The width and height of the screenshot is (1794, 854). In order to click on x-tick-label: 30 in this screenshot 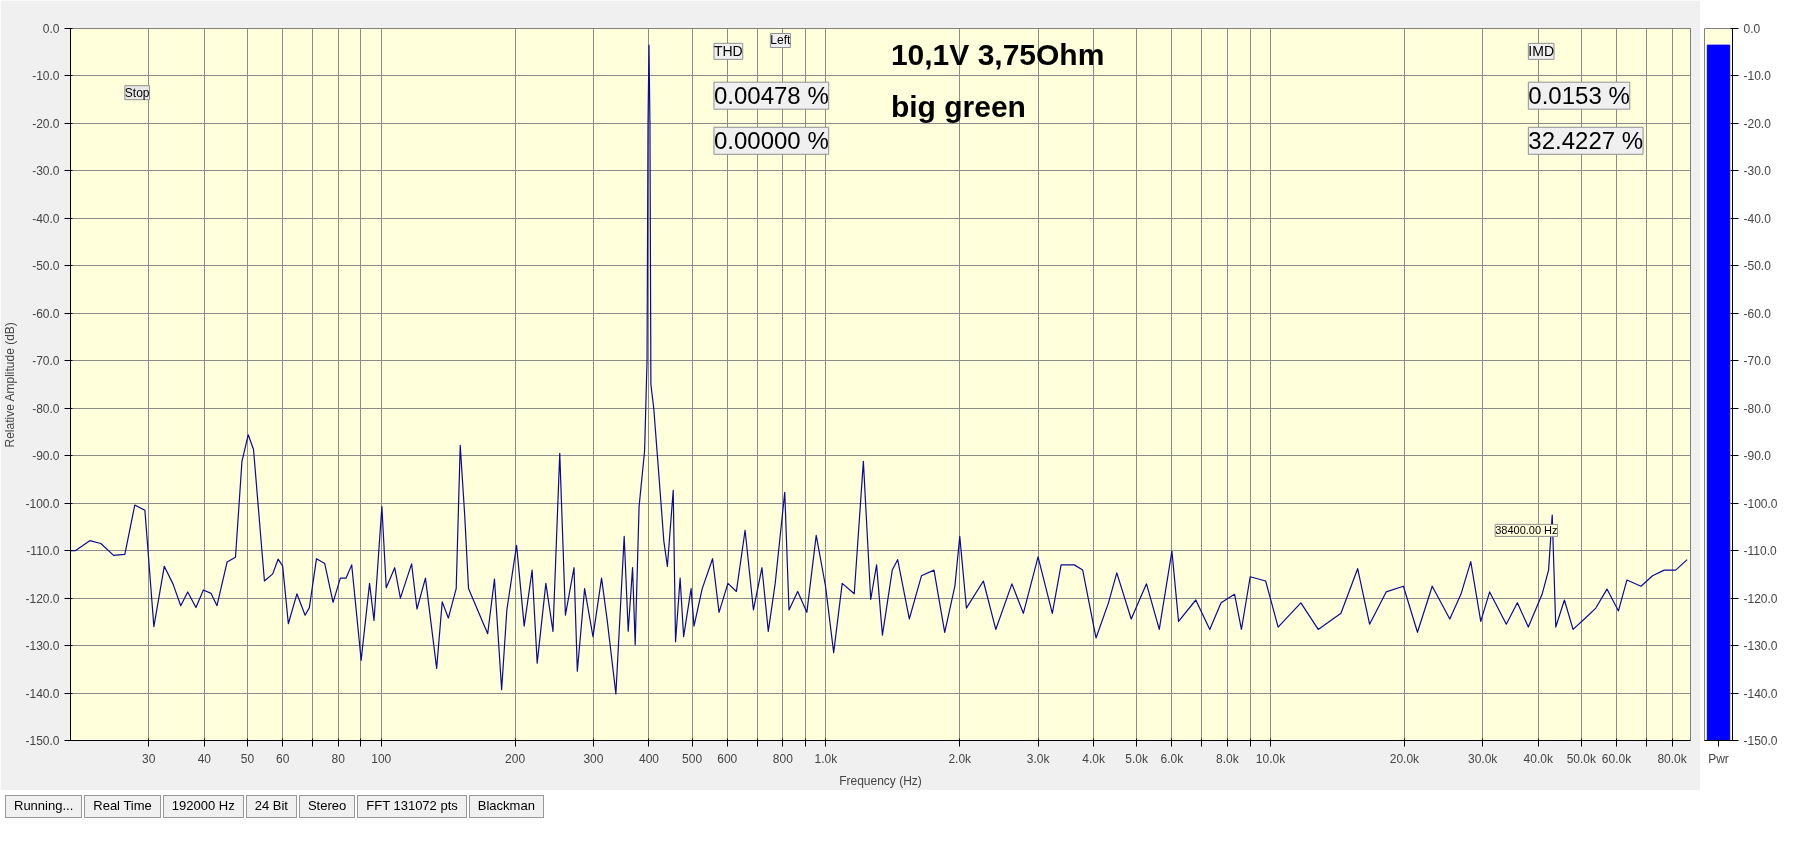, I will do `click(149, 758)`.